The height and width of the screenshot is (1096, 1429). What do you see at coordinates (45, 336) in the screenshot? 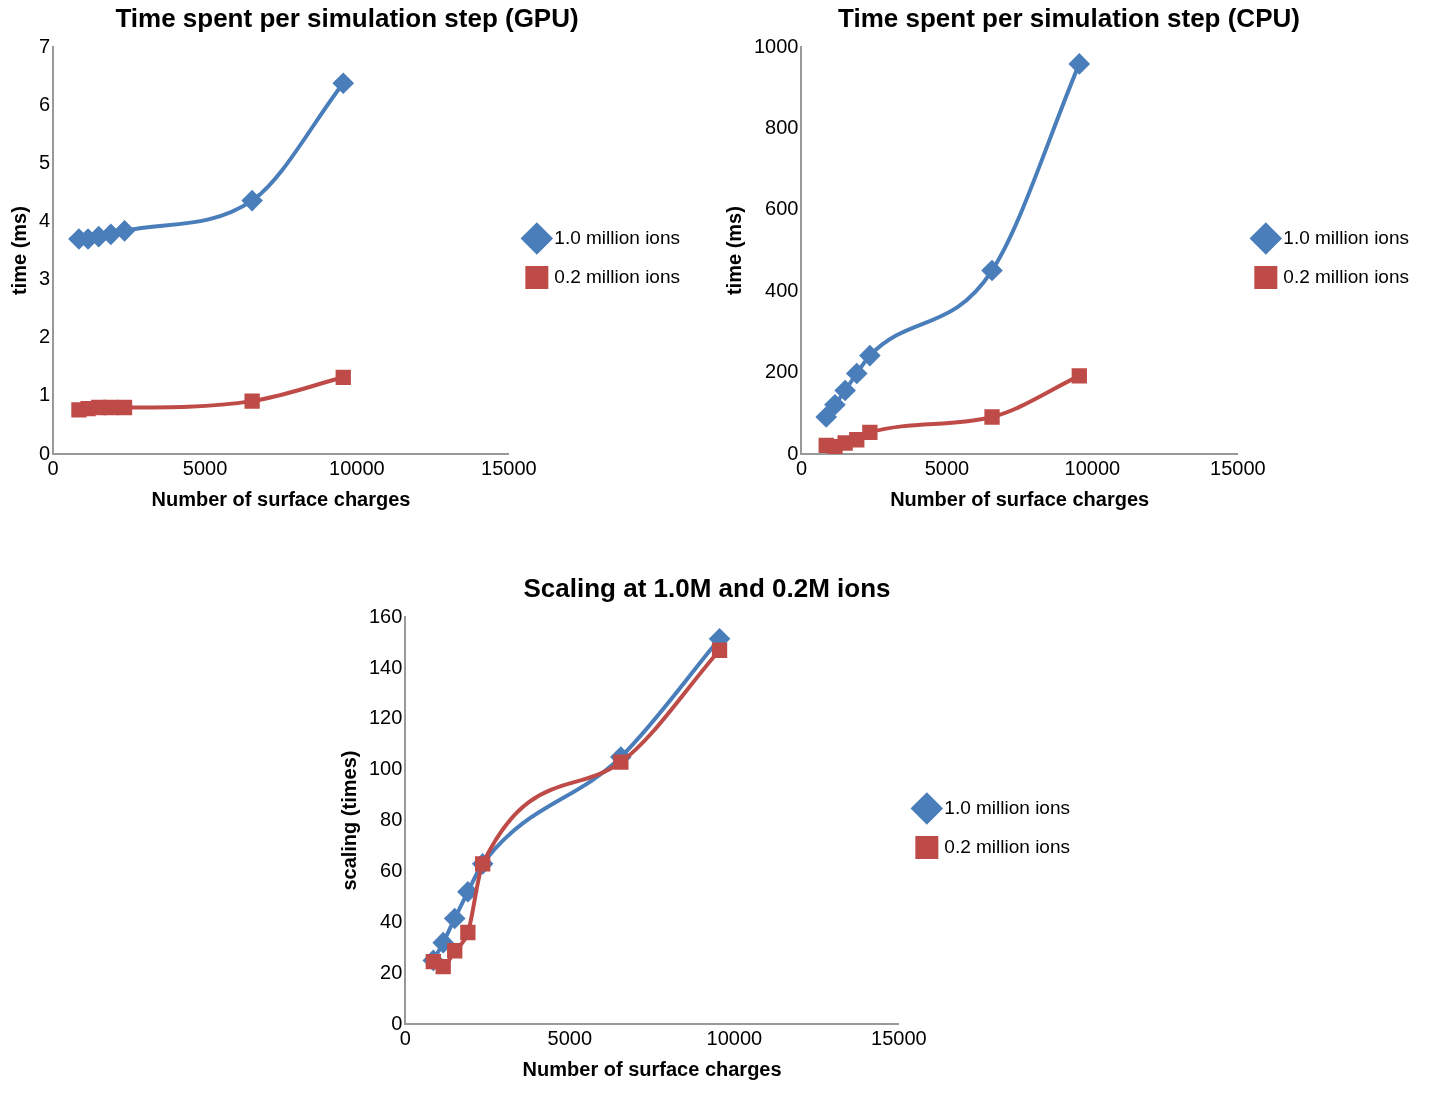
I see `y-tick-label: 2` at bounding box center [45, 336].